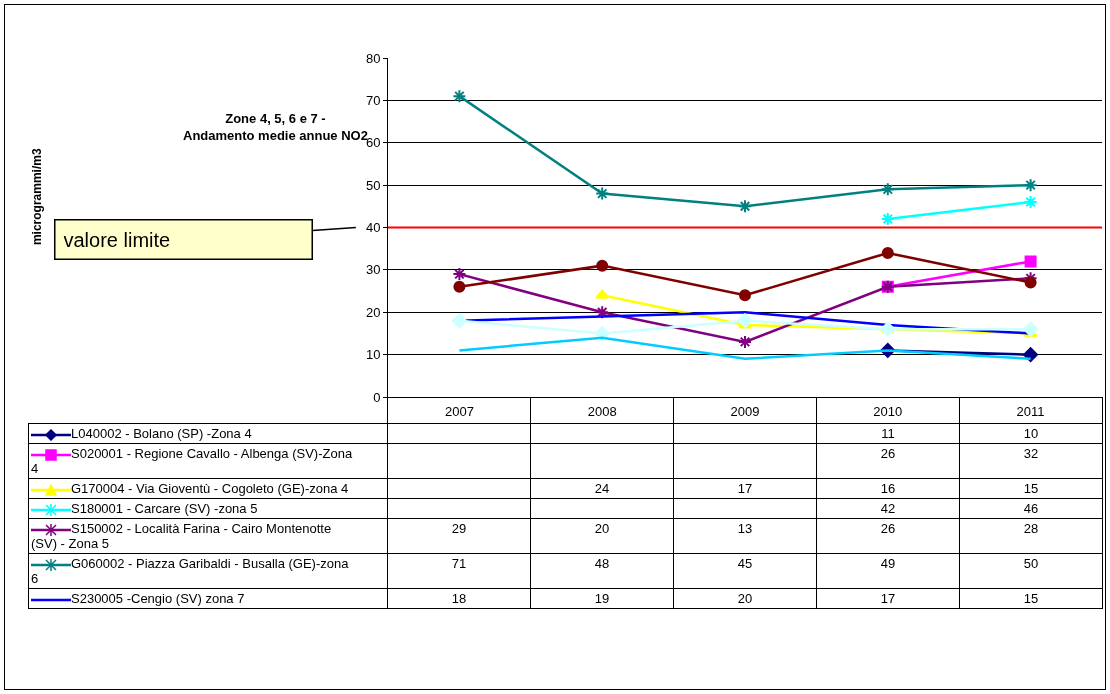 The width and height of the screenshot is (1110, 694). Describe the element at coordinates (459, 571) in the screenshot. I see `data-label: 71` at that location.